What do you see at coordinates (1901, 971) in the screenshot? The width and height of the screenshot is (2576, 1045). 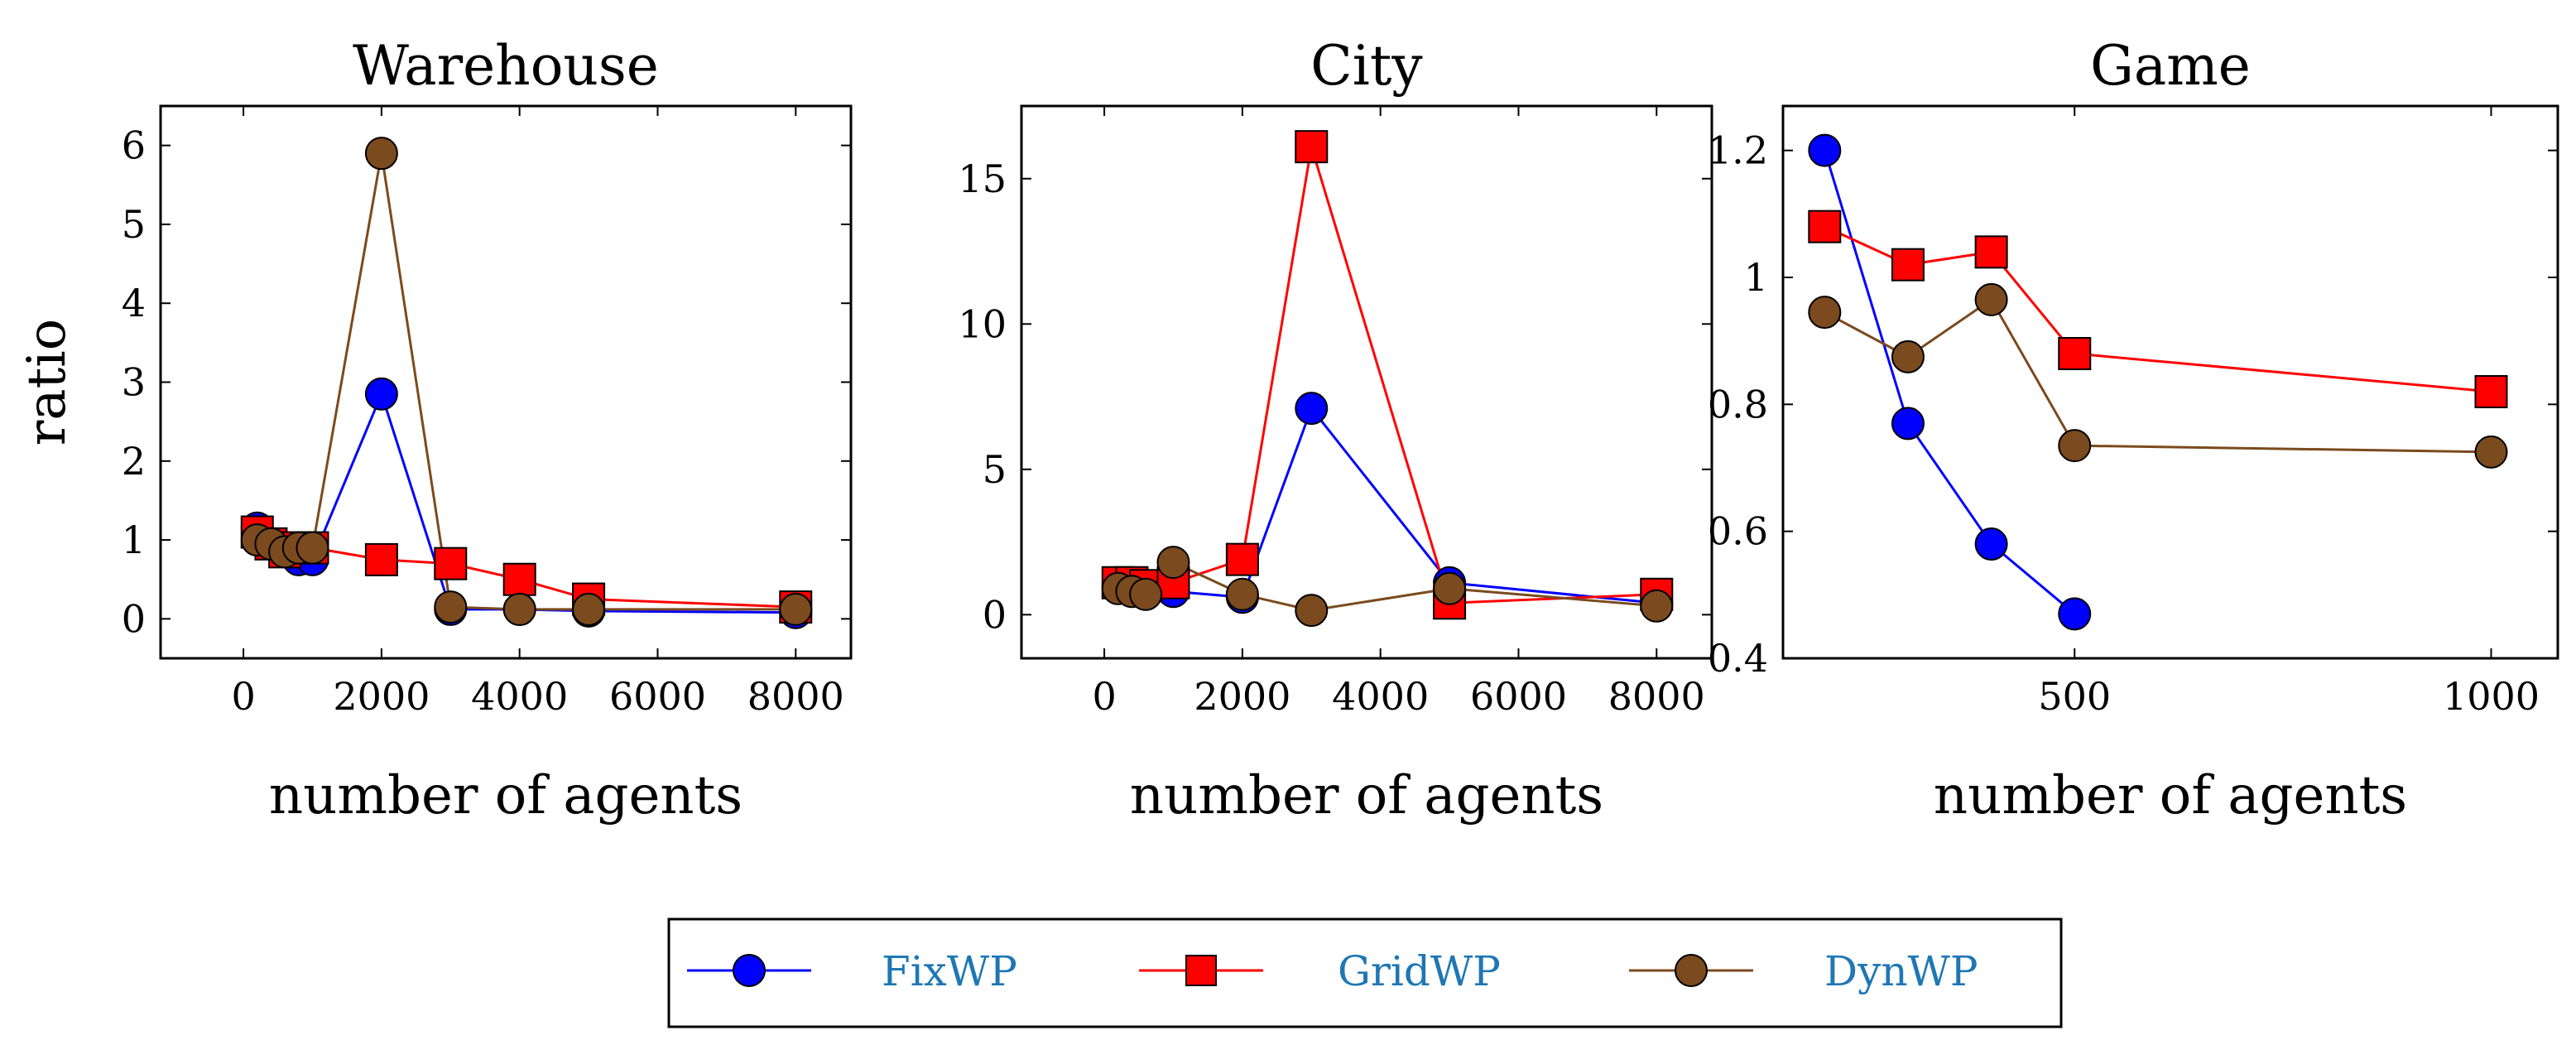 I see `legend-label-dynwp: DynWP` at bounding box center [1901, 971].